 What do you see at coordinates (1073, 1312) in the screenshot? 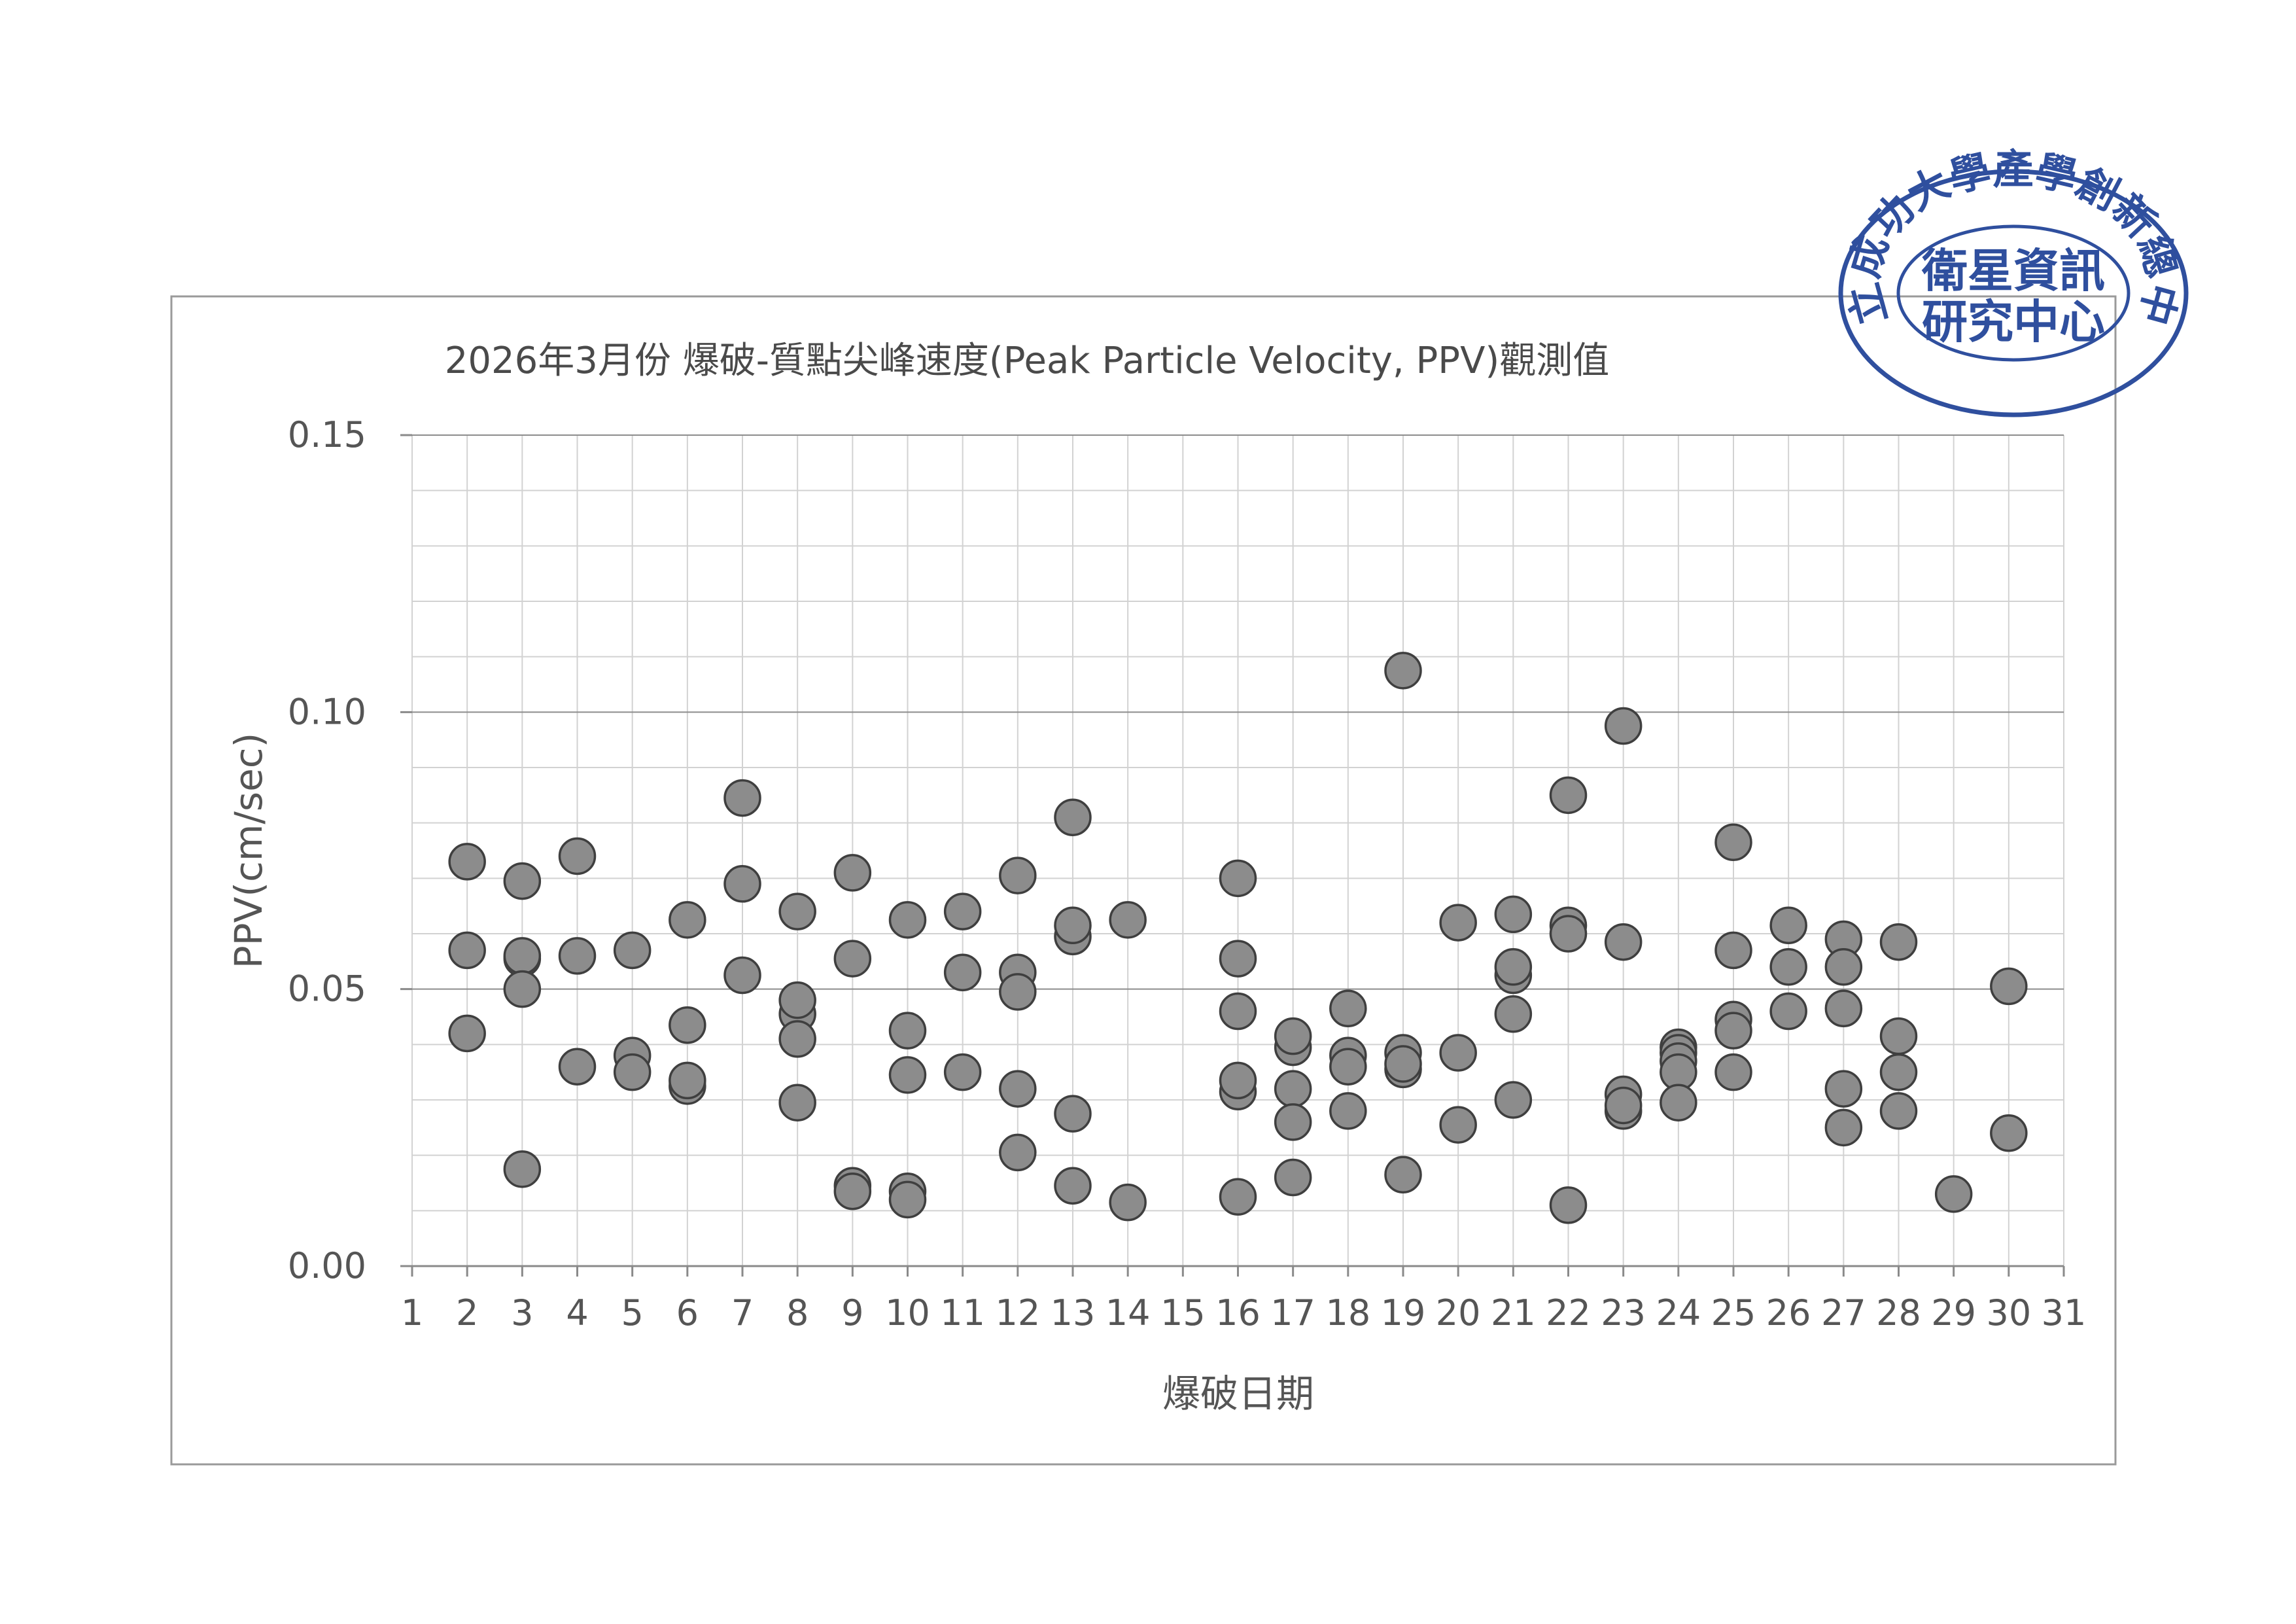
I see `x-tick-label: 13` at bounding box center [1073, 1312].